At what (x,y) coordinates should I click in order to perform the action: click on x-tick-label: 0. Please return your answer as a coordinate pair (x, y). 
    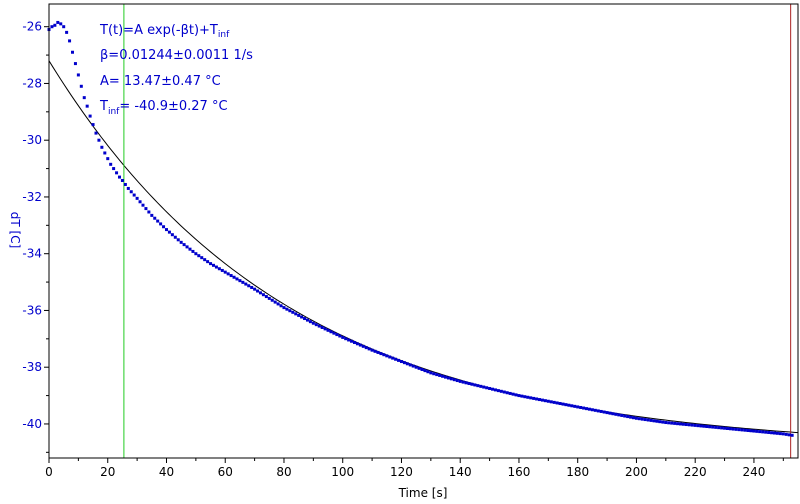
    Looking at the image, I should click on (49, 472).